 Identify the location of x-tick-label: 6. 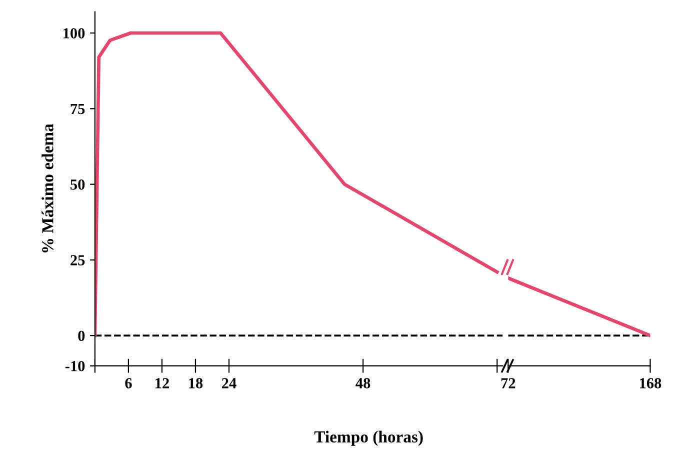
(128, 383).